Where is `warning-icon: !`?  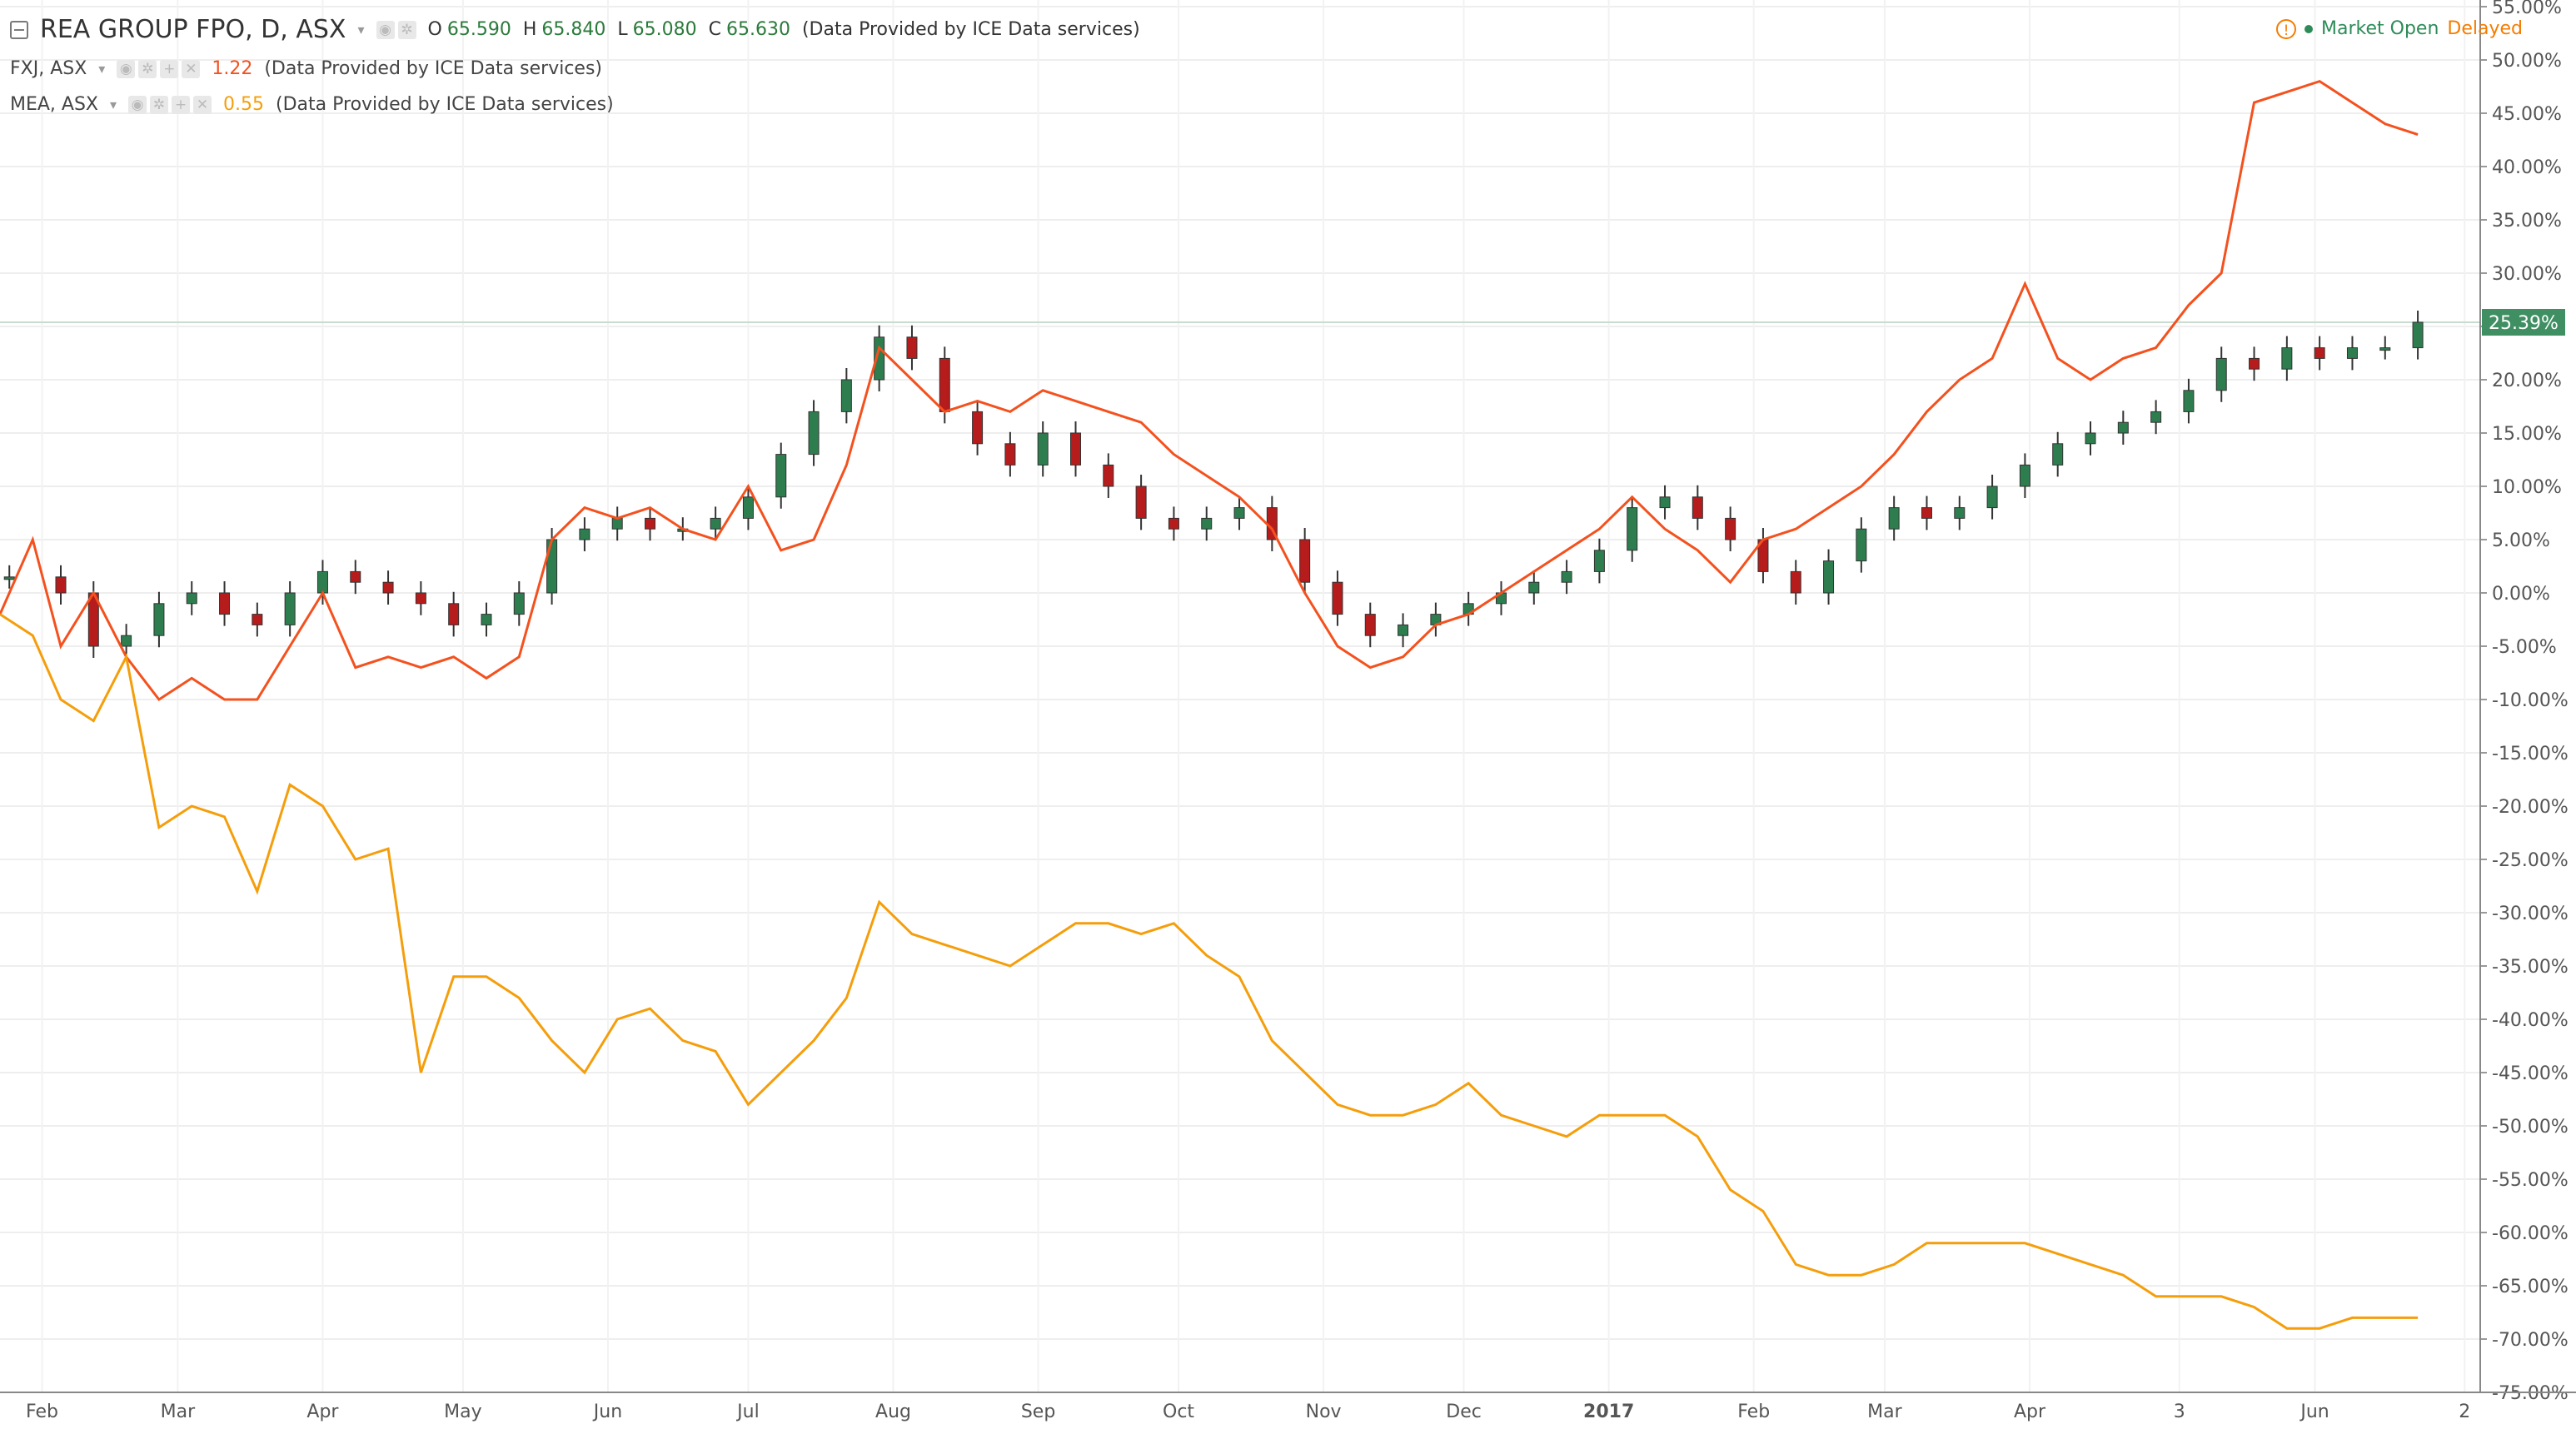
warning-icon: ! is located at coordinates (2286, 29).